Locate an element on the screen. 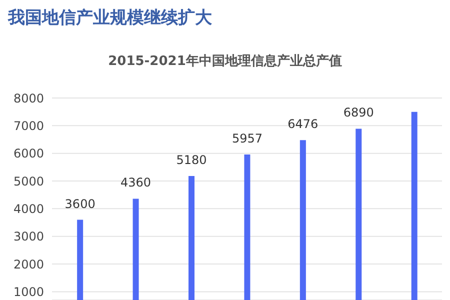 The width and height of the screenshot is (450, 300). y-tick-label: 7000 is located at coordinates (28, 125).